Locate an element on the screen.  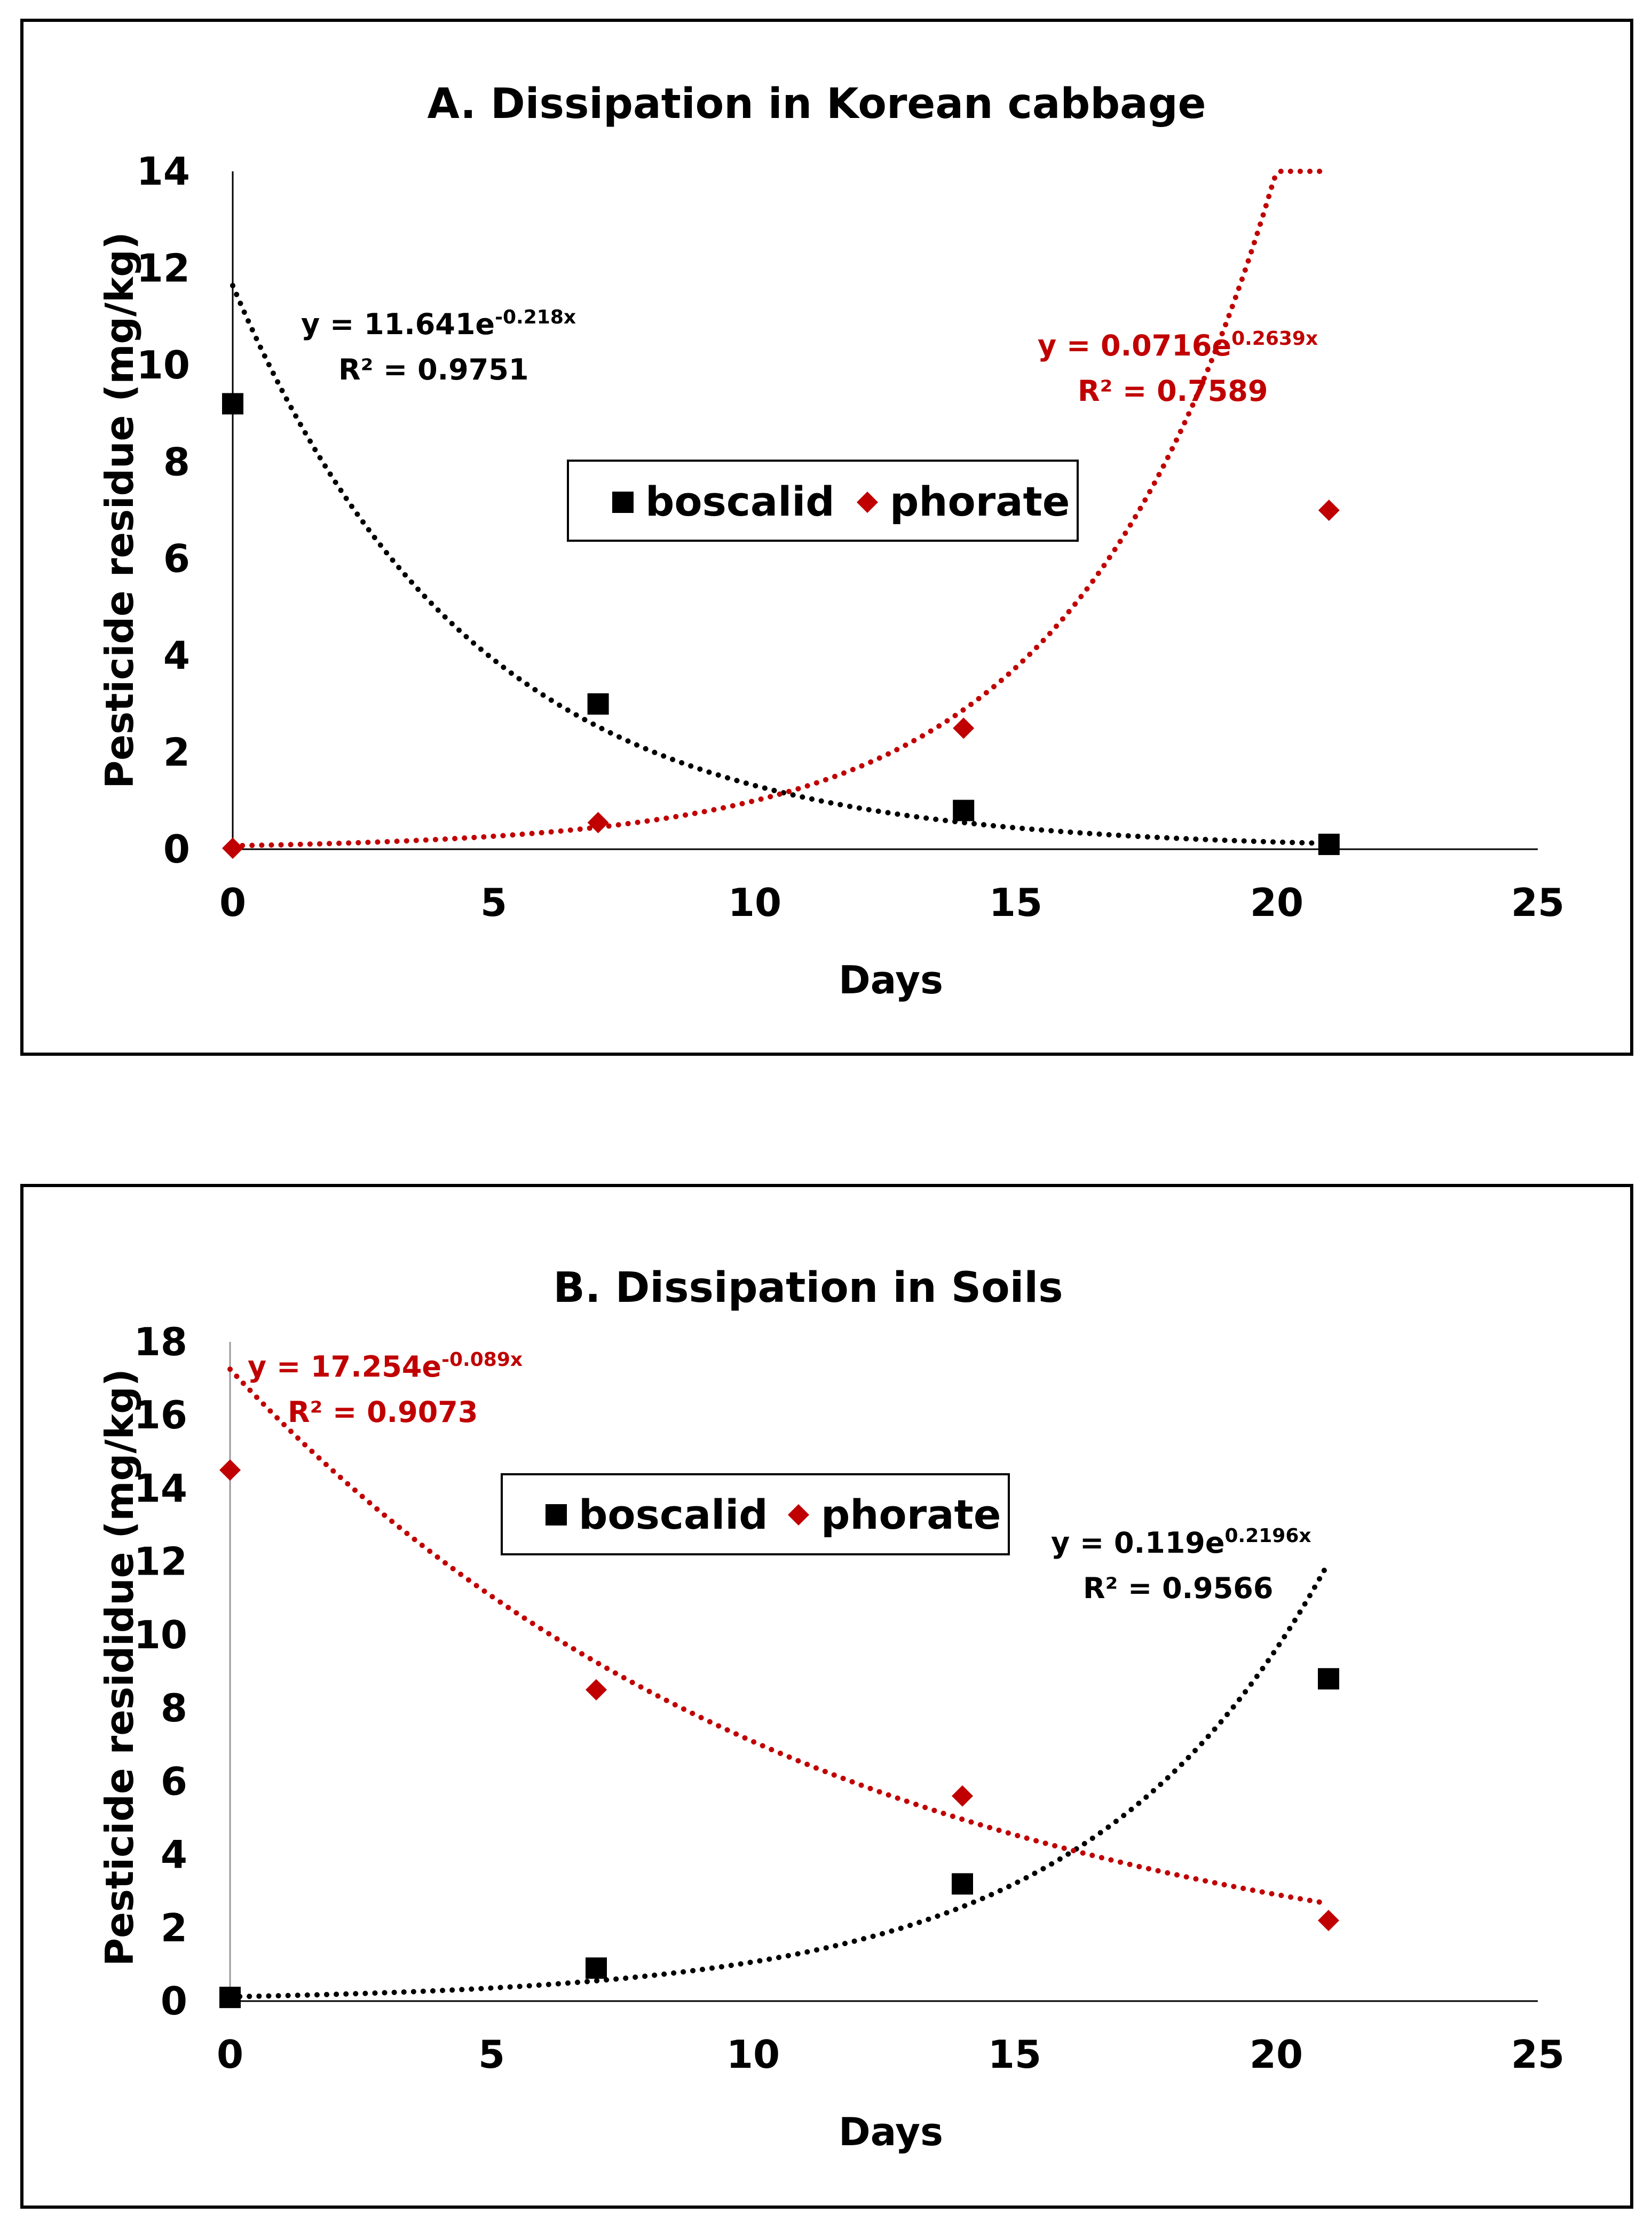
svg-text: y = 11.641e-0.218x is located at coordinates (439, 323).